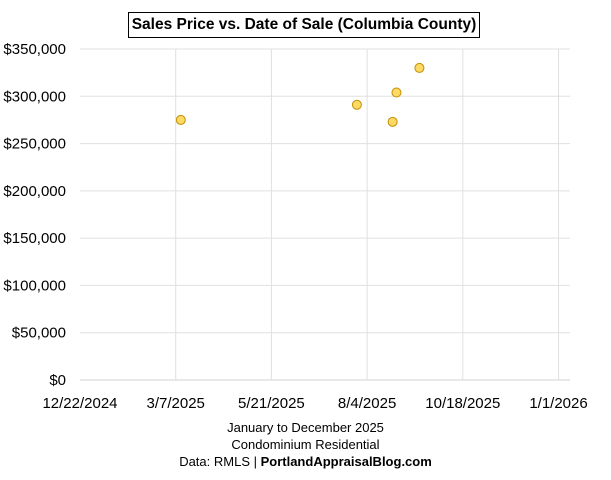 The image size is (611, 480). What do you see at coordinates (34, 96) in the screenshot?
I see `y-tick-label: $300,000` at bounding box center [34, 96].